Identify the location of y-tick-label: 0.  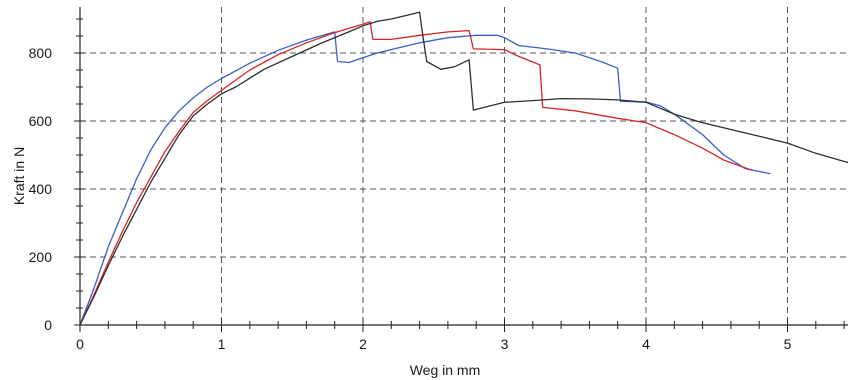
(48, 325).